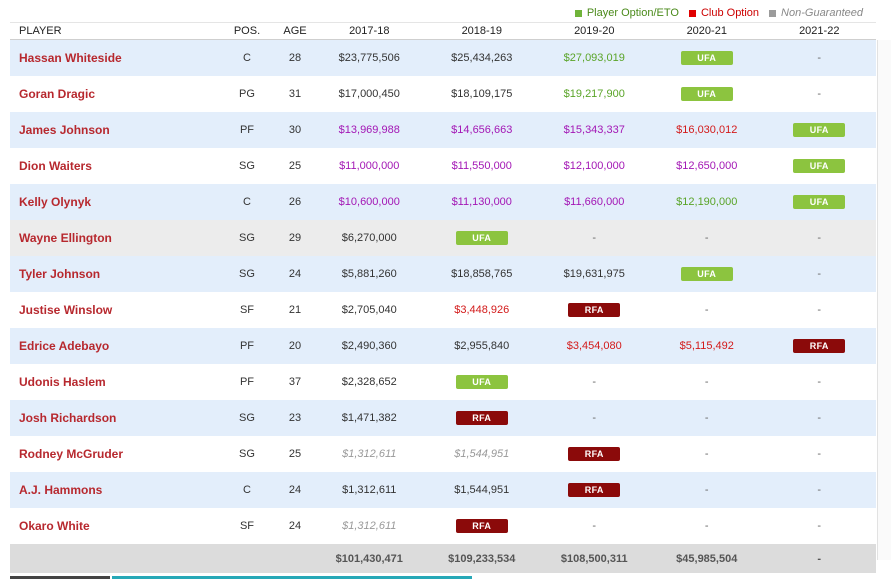  What do you see at coordinates (113, 166) in the screenshot?
I see `player-cell: Dion Waiters` at bounding box center [113, 166].